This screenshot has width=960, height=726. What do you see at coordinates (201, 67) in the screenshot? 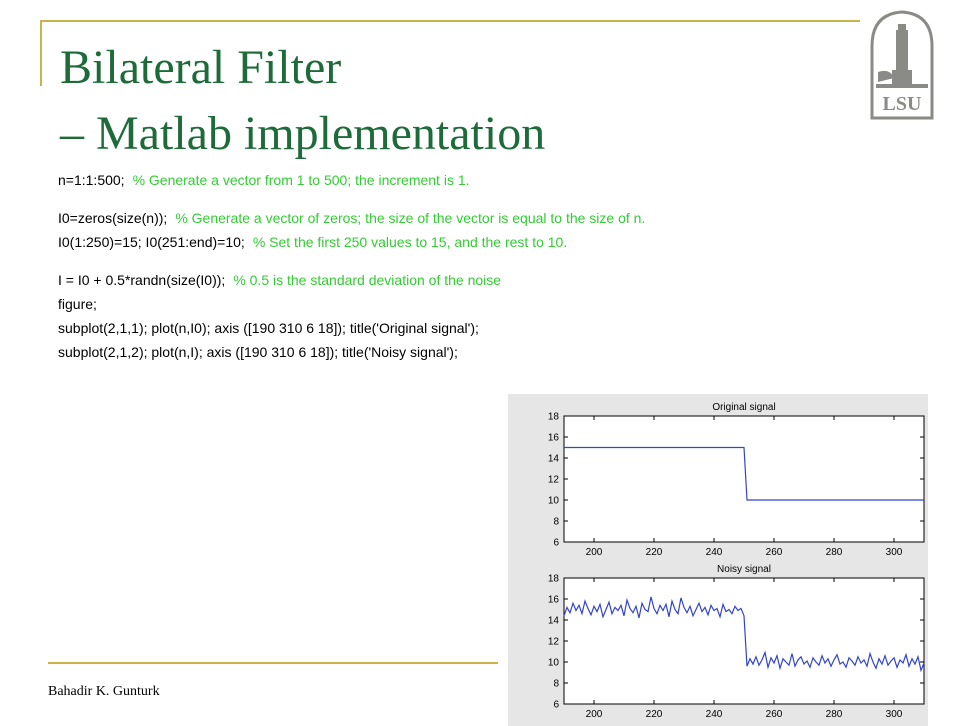
I see `slide-title-line-1: Bilateral Filter` at bounding box center [201, 67].